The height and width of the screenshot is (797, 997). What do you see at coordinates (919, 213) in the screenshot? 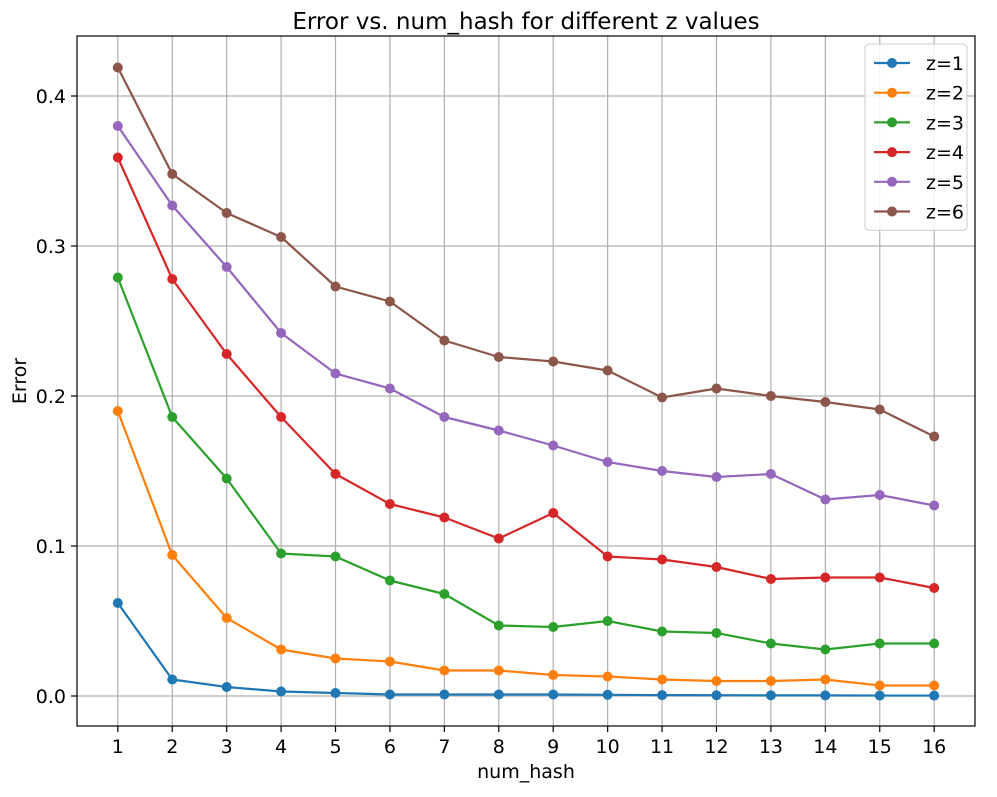
I see `legend-item: z=6` at bounding box center [919, 213].